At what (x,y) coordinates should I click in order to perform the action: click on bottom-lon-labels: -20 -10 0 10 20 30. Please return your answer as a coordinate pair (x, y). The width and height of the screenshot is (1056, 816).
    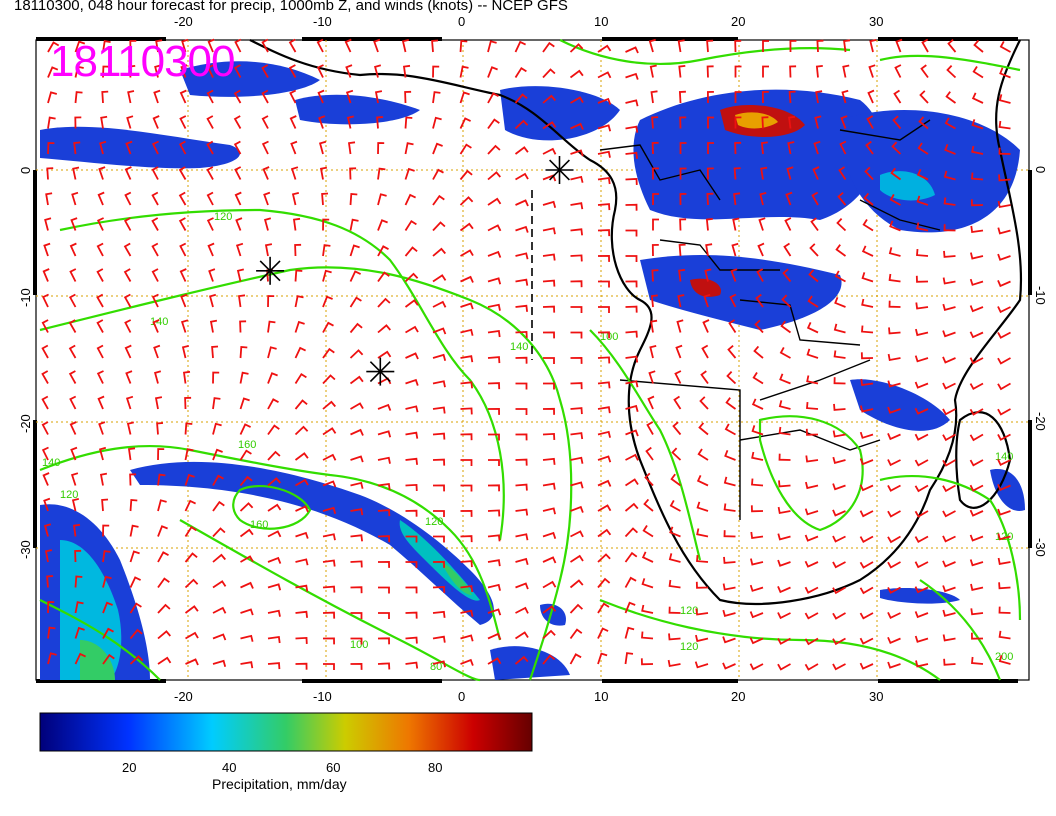
    Looking at the image, I should click on (528, 696).